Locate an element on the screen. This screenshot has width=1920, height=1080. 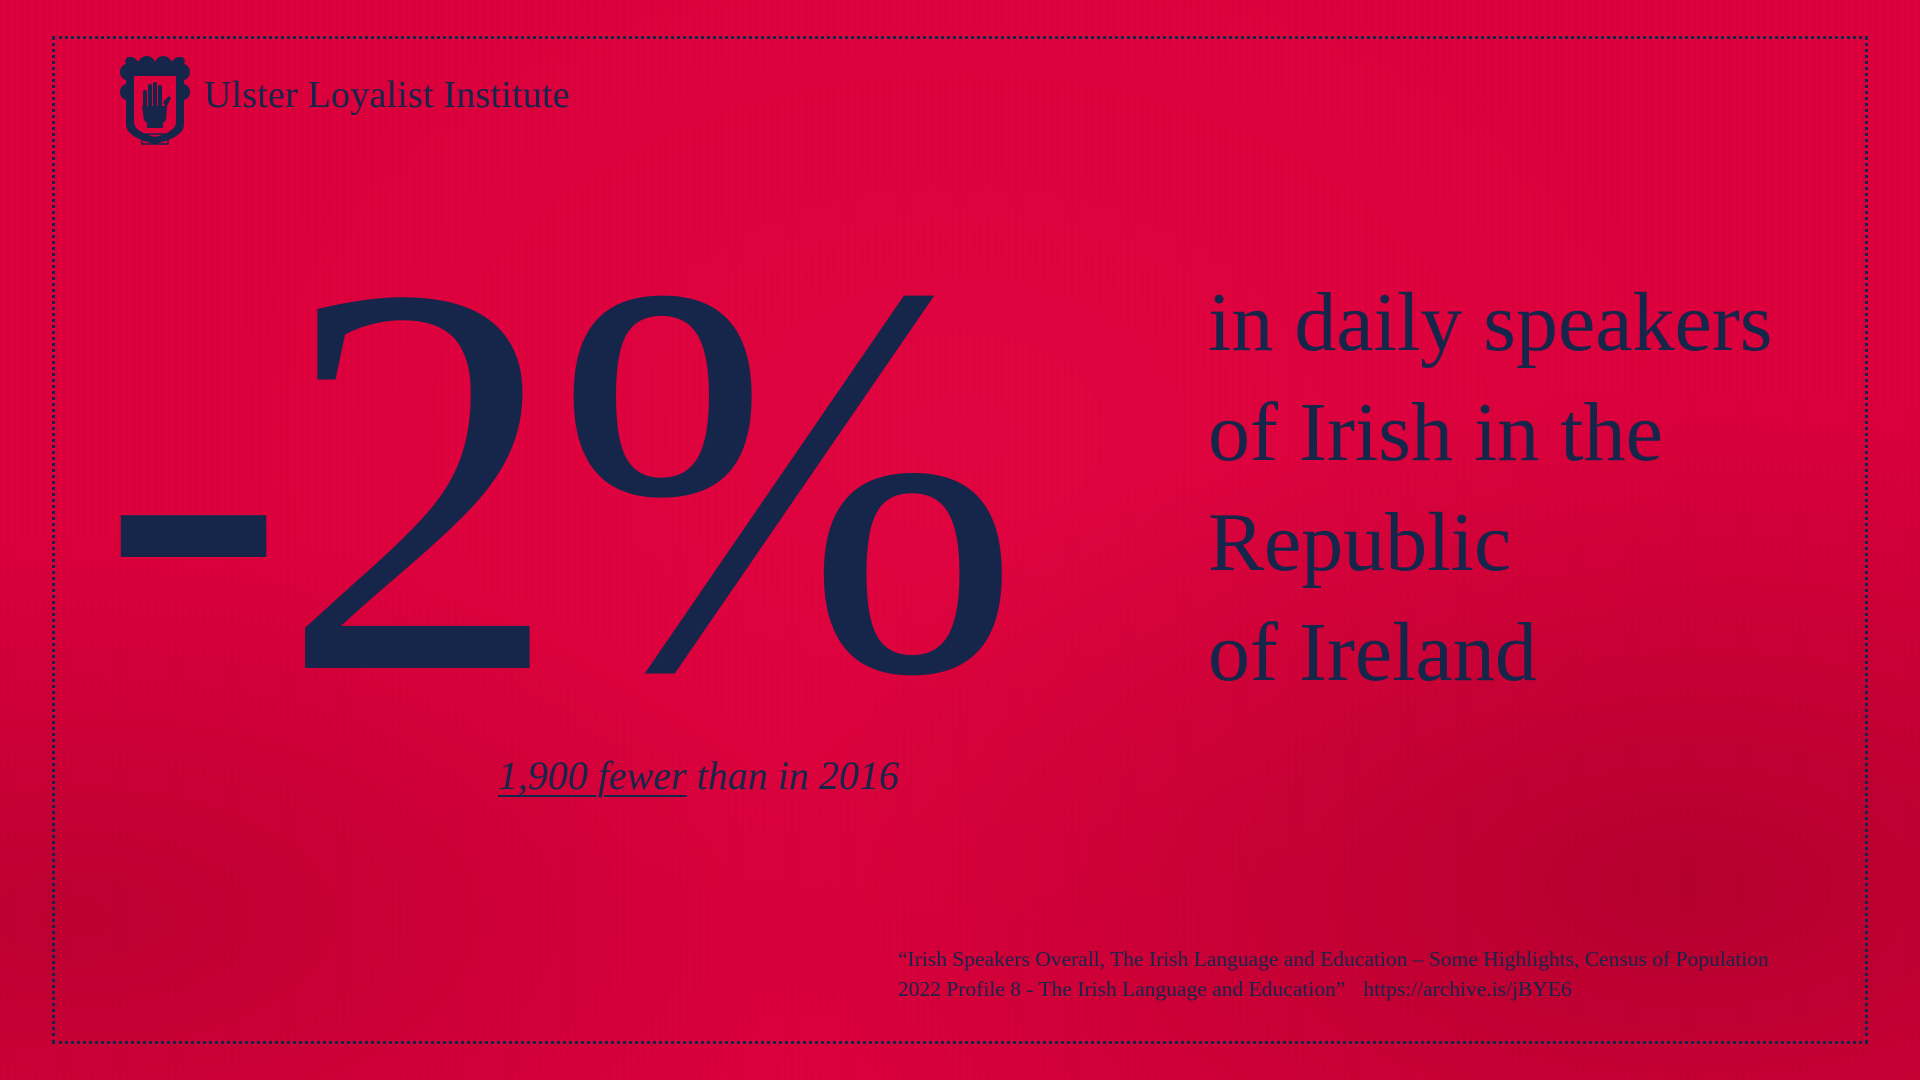
red-hand-crest-icon: ULI is located at coordinates (155, 100).